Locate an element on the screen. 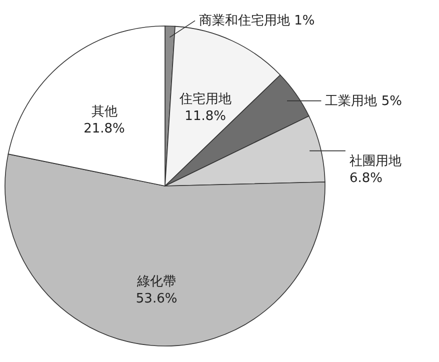 Image resolution: width=439 pixels, height=362 pixels. slice-label: 社團用地 is located at coordinates (375, 161).